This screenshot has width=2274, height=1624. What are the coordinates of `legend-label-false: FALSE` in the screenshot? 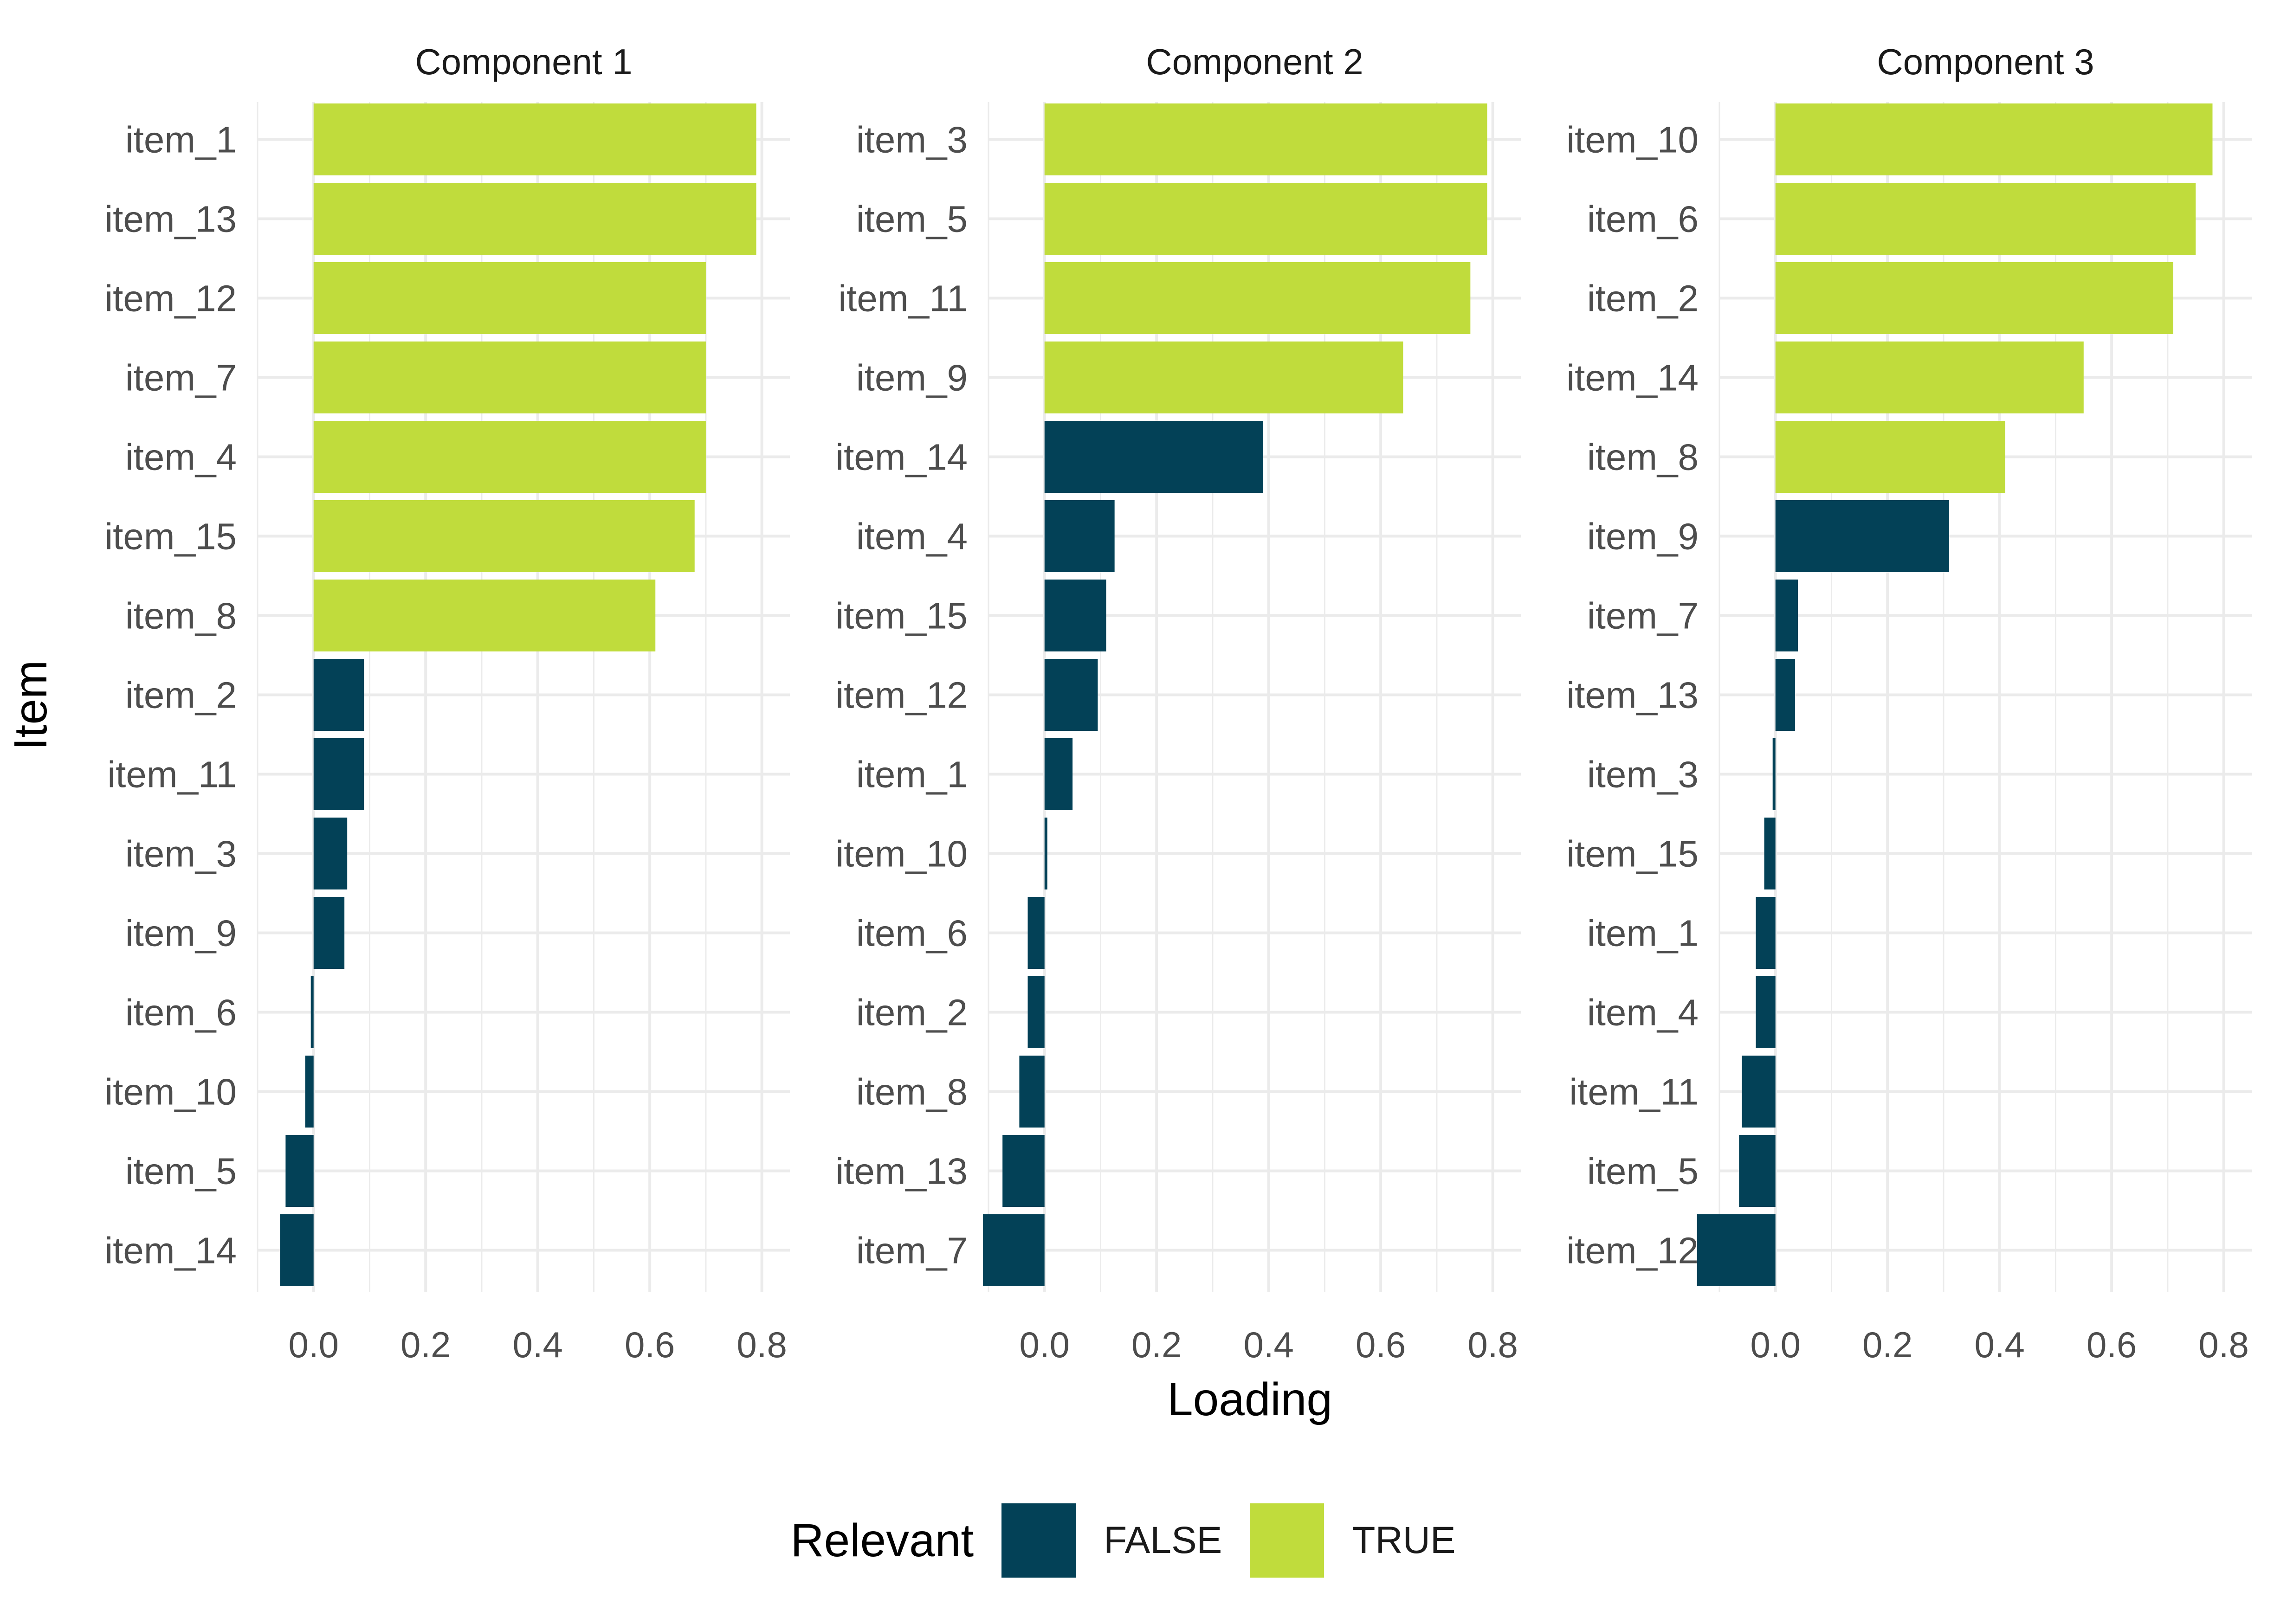 It's located at (1163, 1540).